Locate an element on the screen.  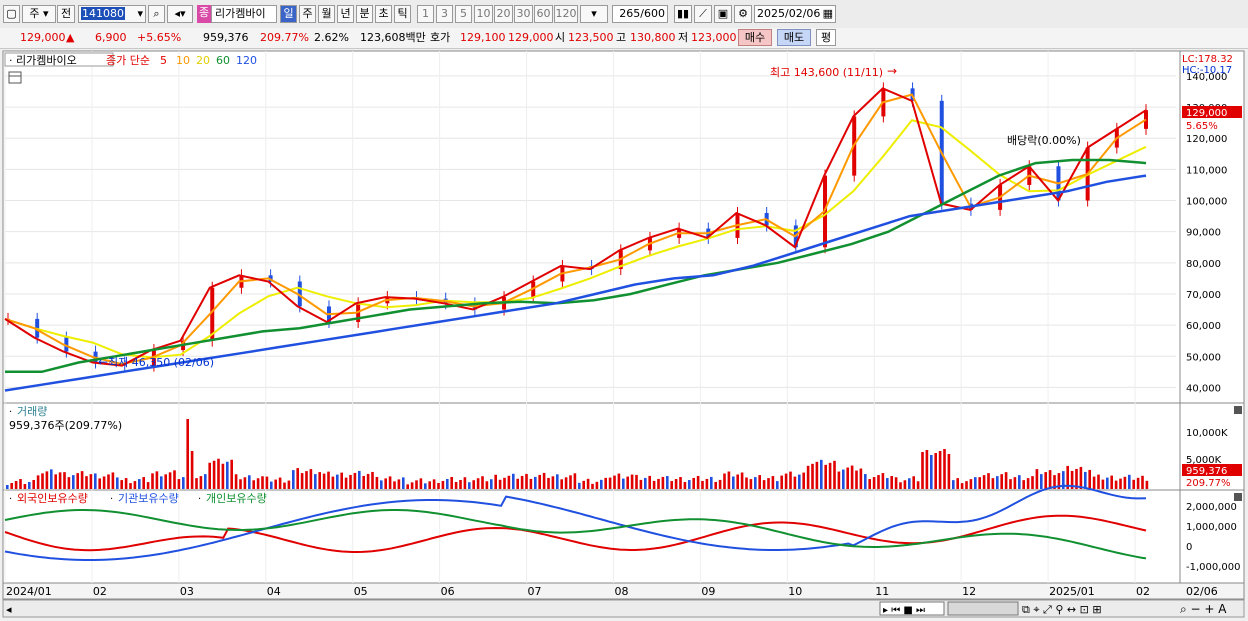
candle-type-icon: ▮▮ is located at coordinates (683, 14).